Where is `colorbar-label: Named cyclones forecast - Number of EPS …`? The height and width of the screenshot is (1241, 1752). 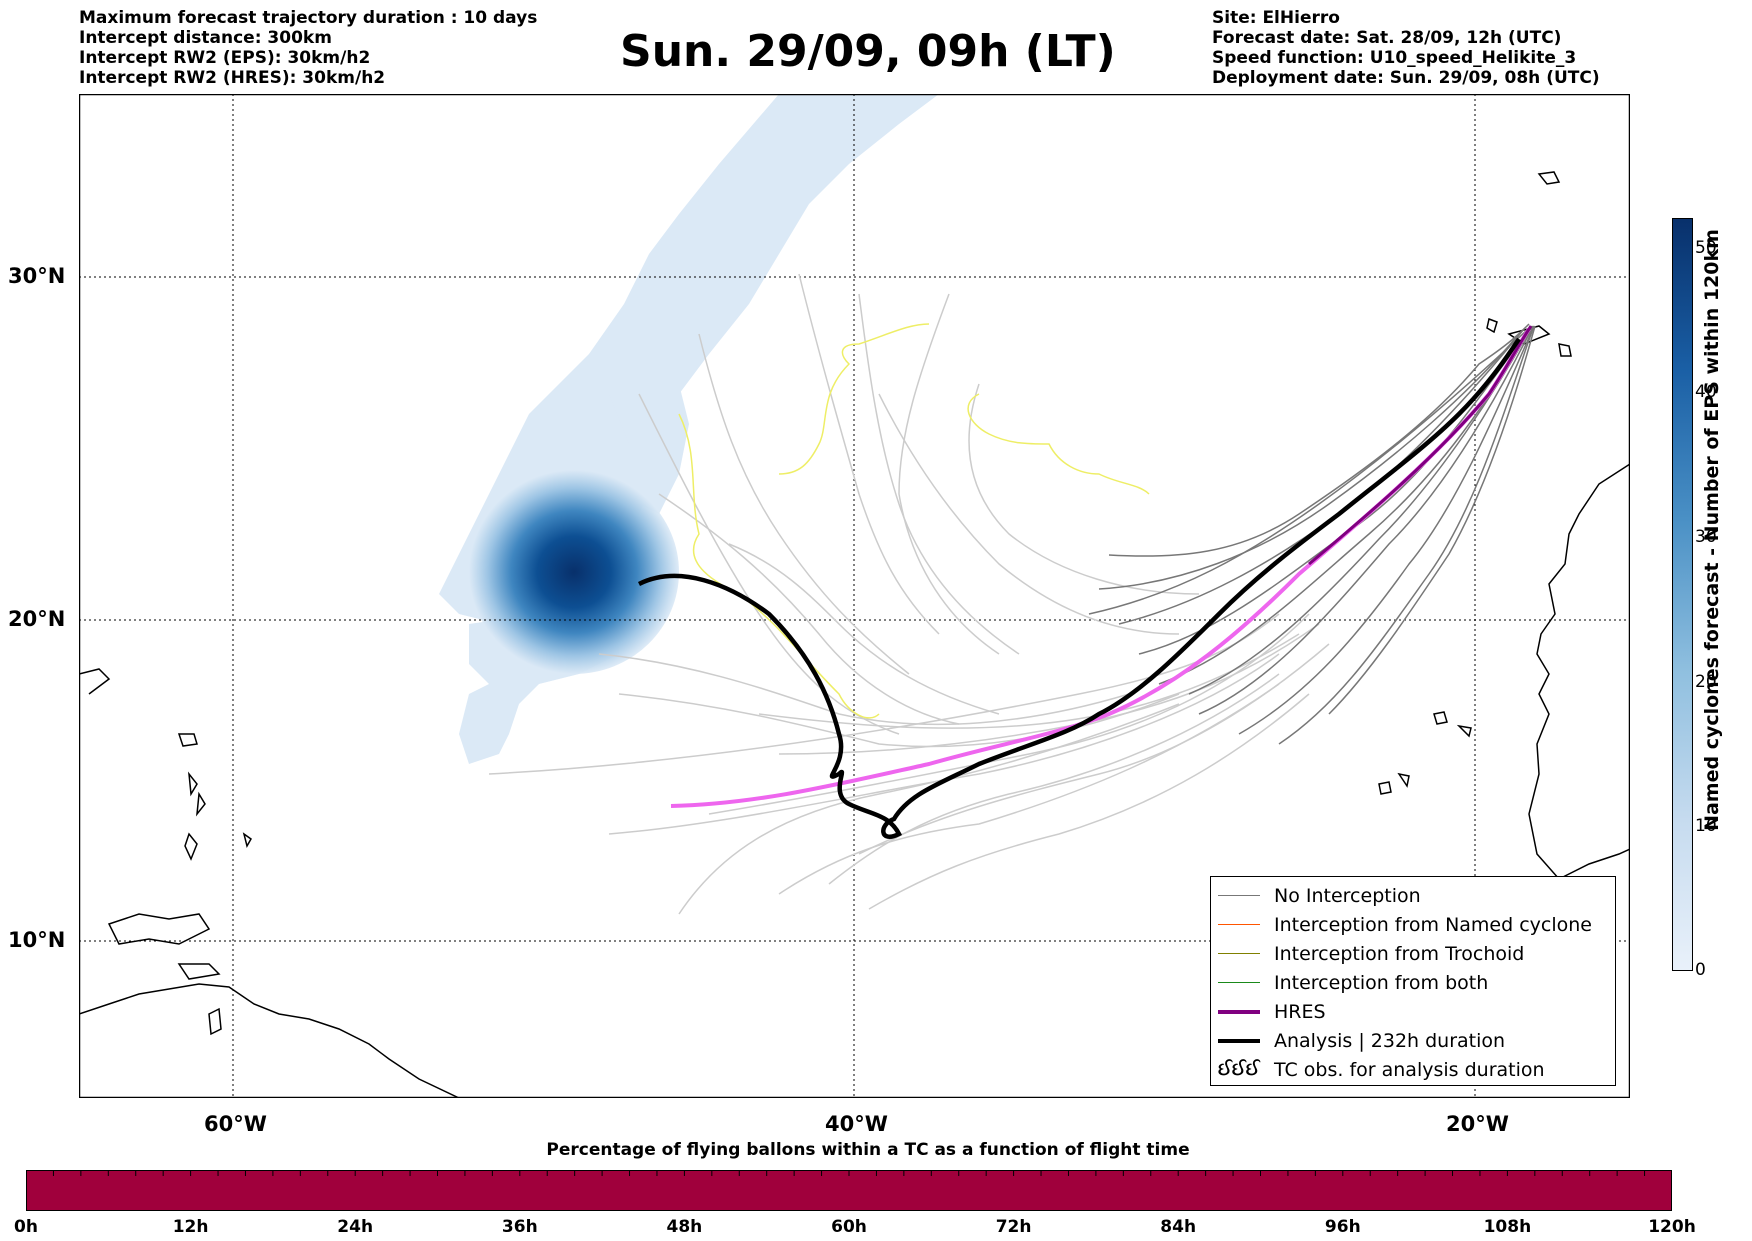
colorbar-label: Named cyclones forecast - Number of EPS … is located at coordinates (1712, 530).